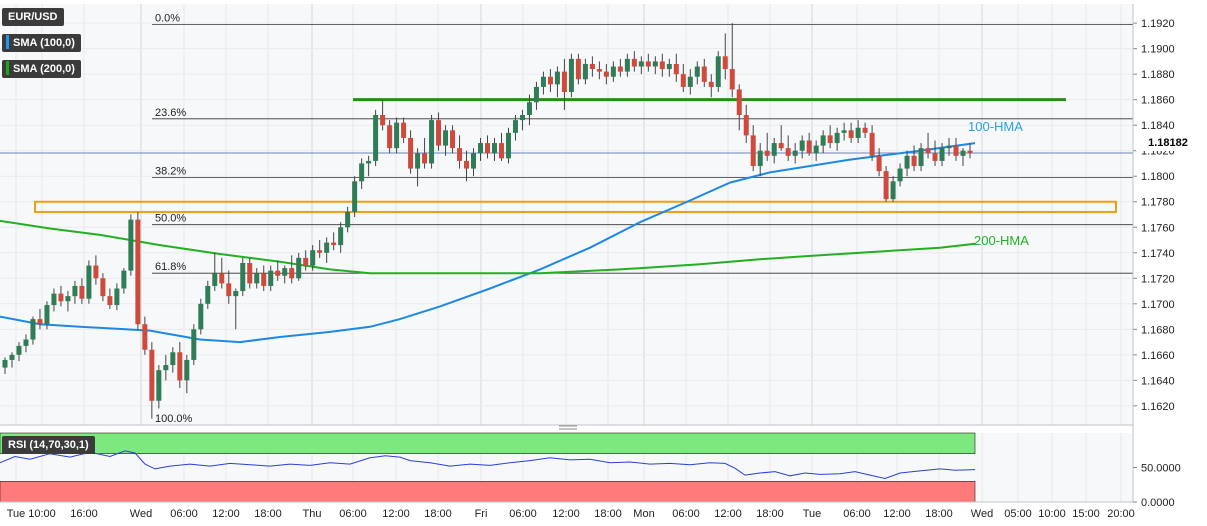  Describe the element at coordinates (998, 183) in the screenshot. I see `annotations: 100-HMA 200-HMA` at that location.